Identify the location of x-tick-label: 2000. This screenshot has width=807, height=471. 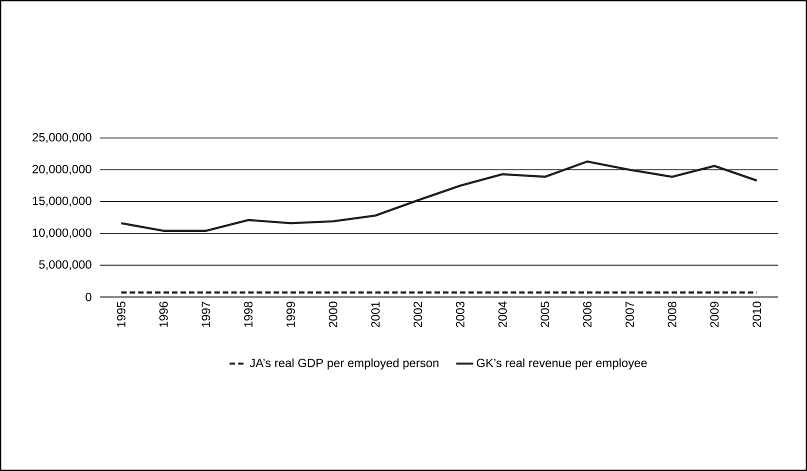
(333, 315).